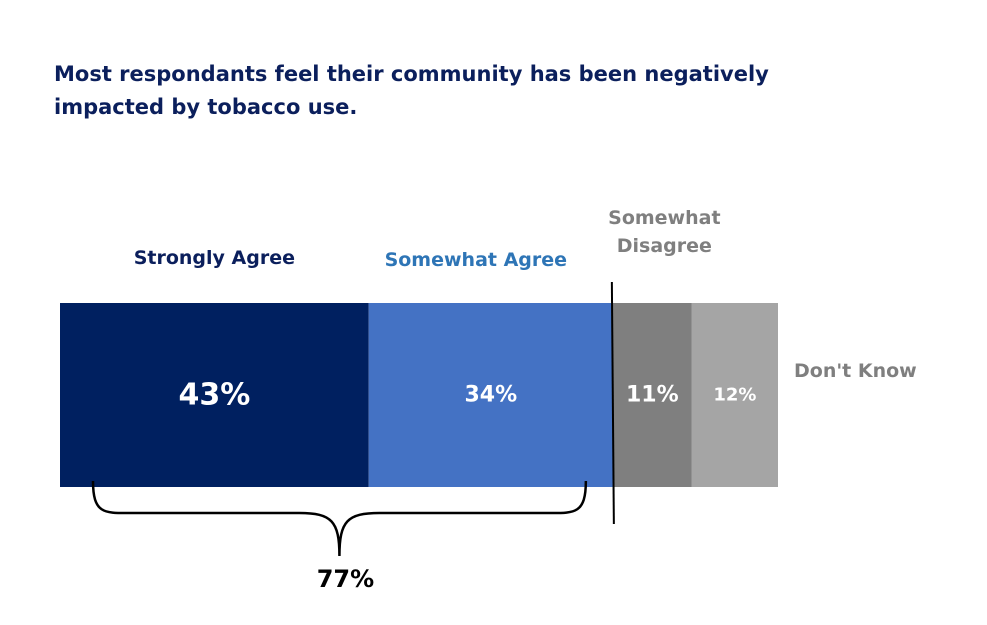  I want to click on agree-disagree-divider, so click(612, 403).